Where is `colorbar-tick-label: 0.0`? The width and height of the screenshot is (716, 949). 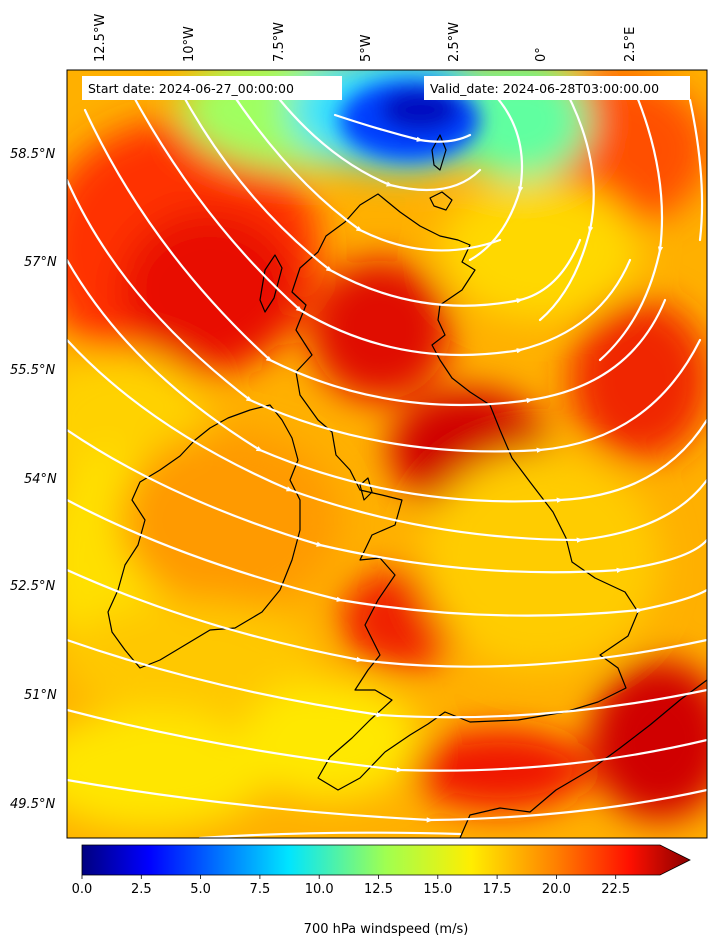 colorbar-tick-label: 0.0 is located at coordinates (82, 889).